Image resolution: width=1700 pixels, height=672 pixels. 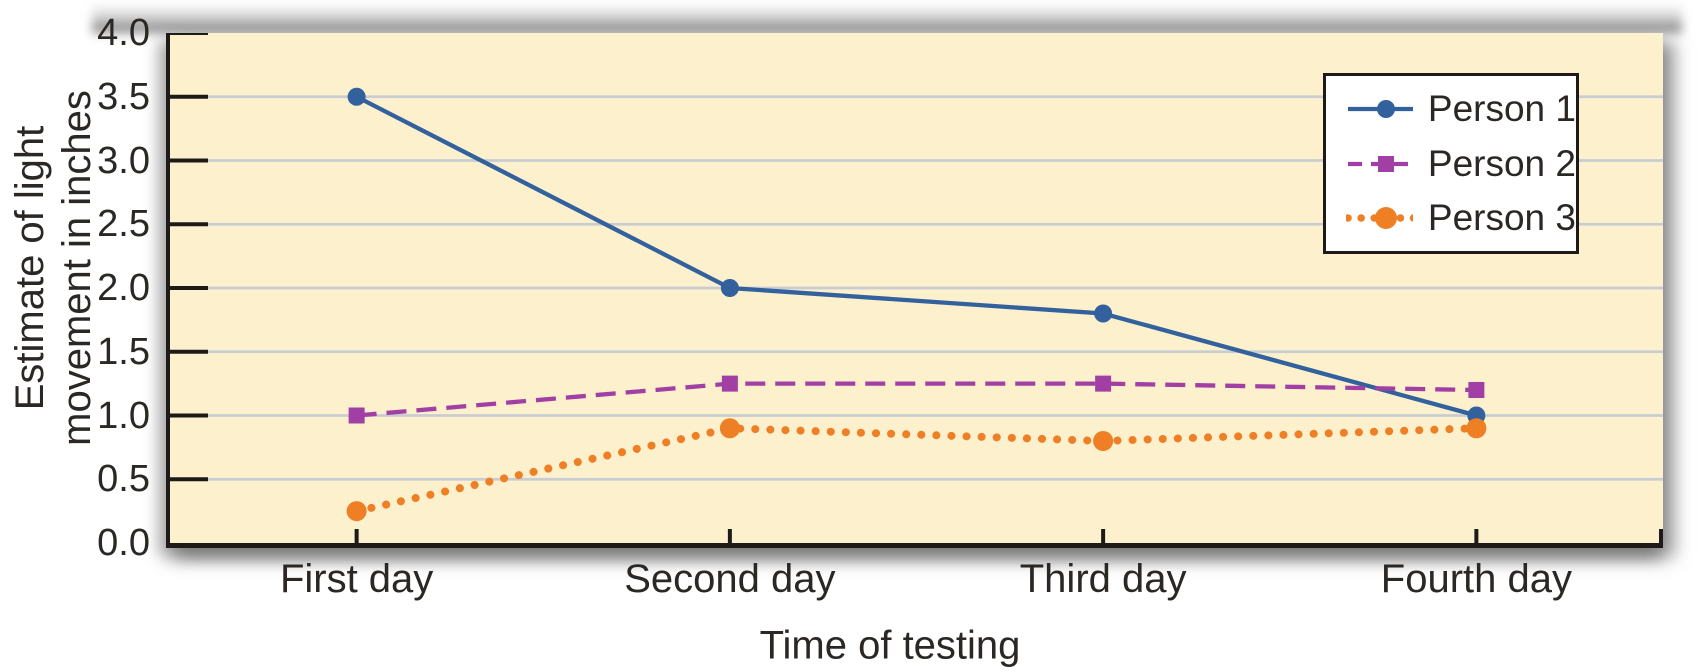 I want to click on y-tick-label: 3.0, so click(x=123, y=160).